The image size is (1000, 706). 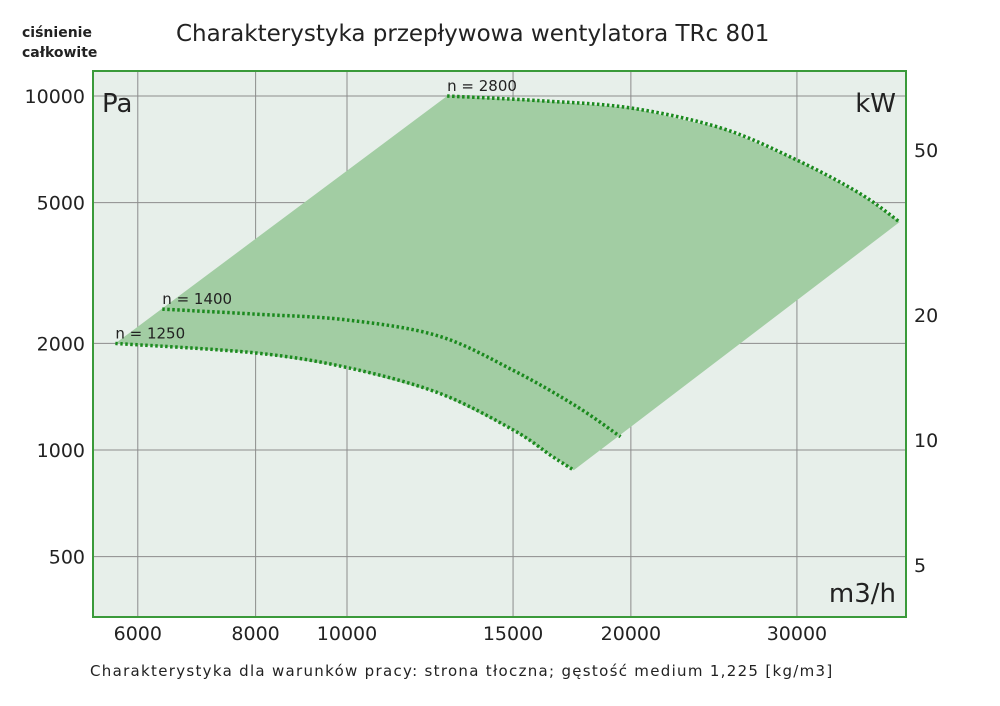 What do you see at coordinates (61, 344) in the screenshot?
I see `y-tick-label: 2000` at bounding box center [61, 344].